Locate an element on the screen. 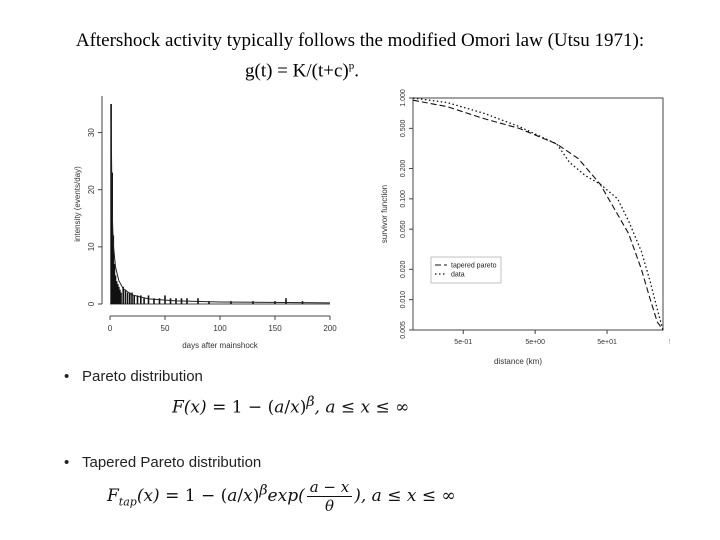 The image size is (720, 540). y-tick-label: 0.100 is located at coordinates (403, 199).